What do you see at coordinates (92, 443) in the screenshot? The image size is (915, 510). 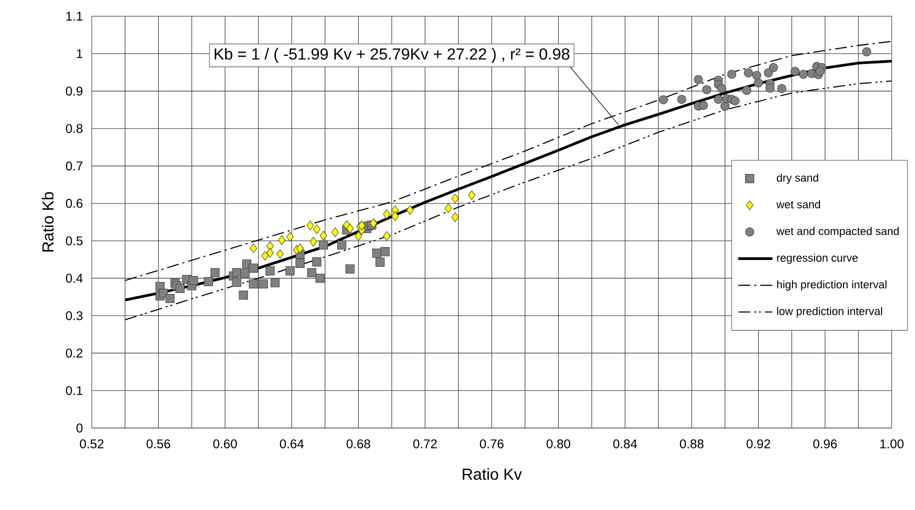 I see `x-tick-label: 0.52` at bounding box center [92, 443].